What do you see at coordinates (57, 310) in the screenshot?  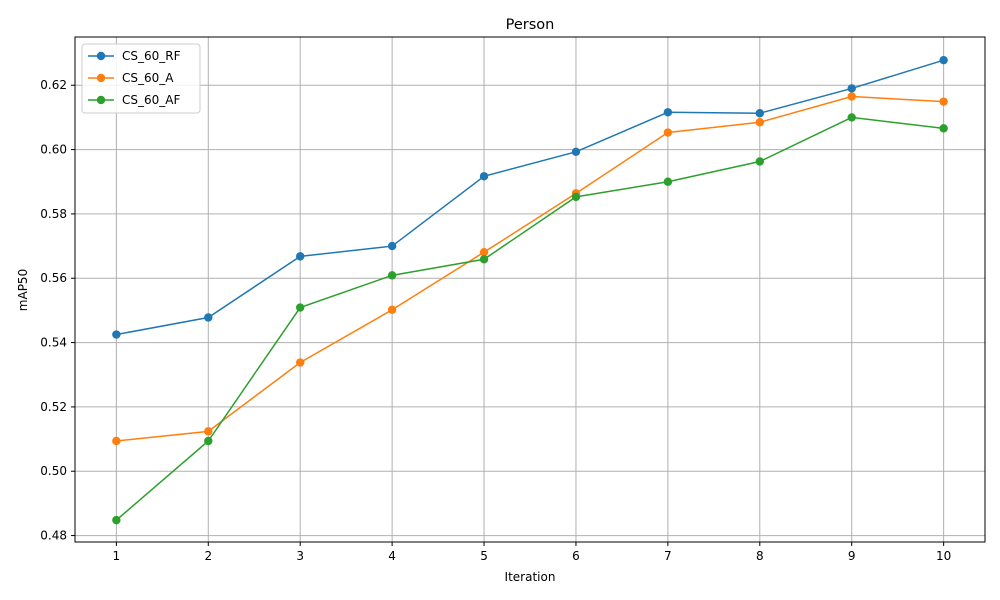 I see `y-axis-ticks: 0.48 0.50 0.52 0.54 0.56 0.58 0.60 0.62` at bounding box center [57, 310].